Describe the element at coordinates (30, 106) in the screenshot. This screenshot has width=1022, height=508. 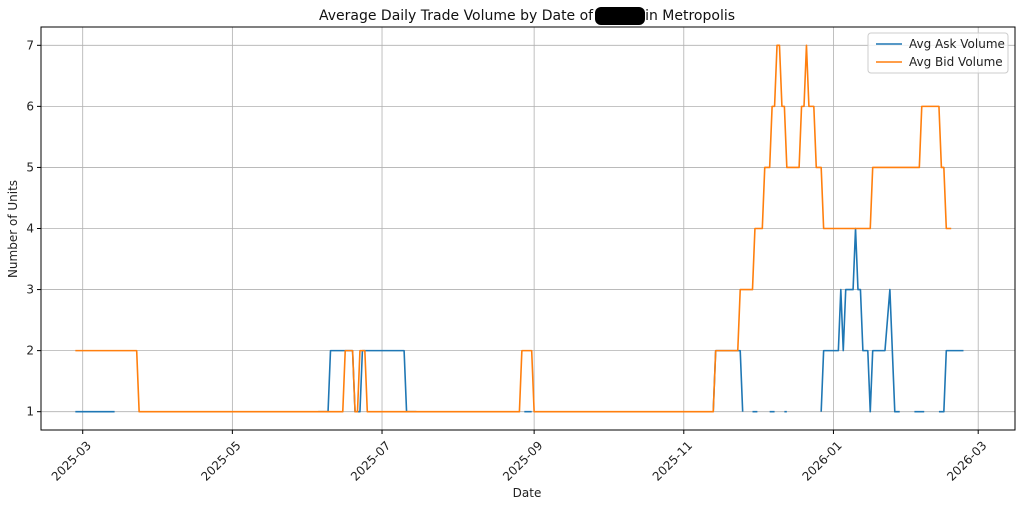
I see `y-tick-label: 6` at that location.